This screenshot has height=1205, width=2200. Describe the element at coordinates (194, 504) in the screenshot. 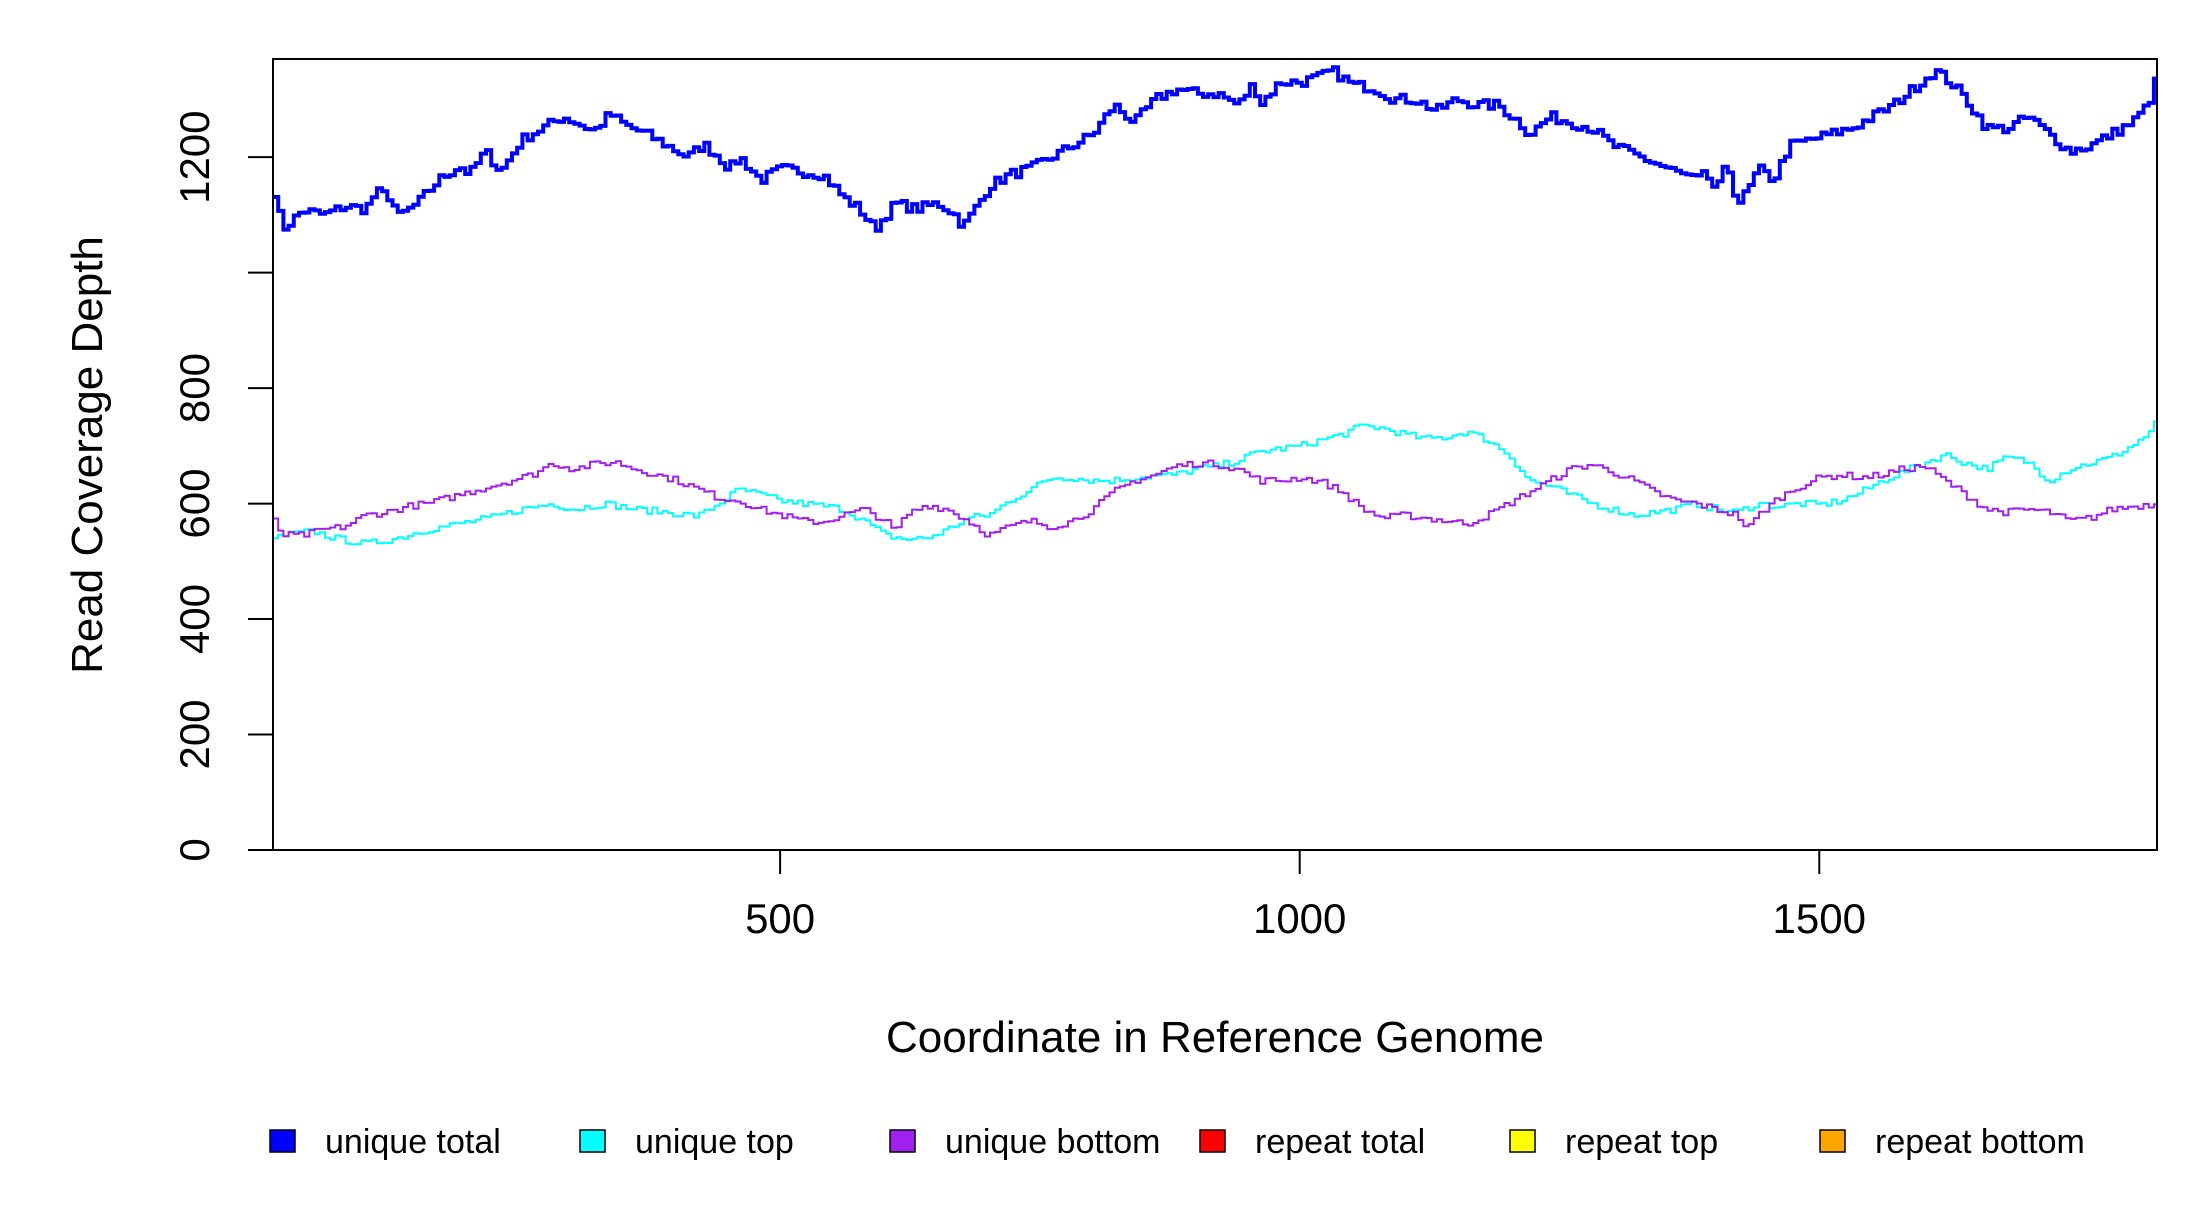

I see `y-tick-label-600: 600` at that location.